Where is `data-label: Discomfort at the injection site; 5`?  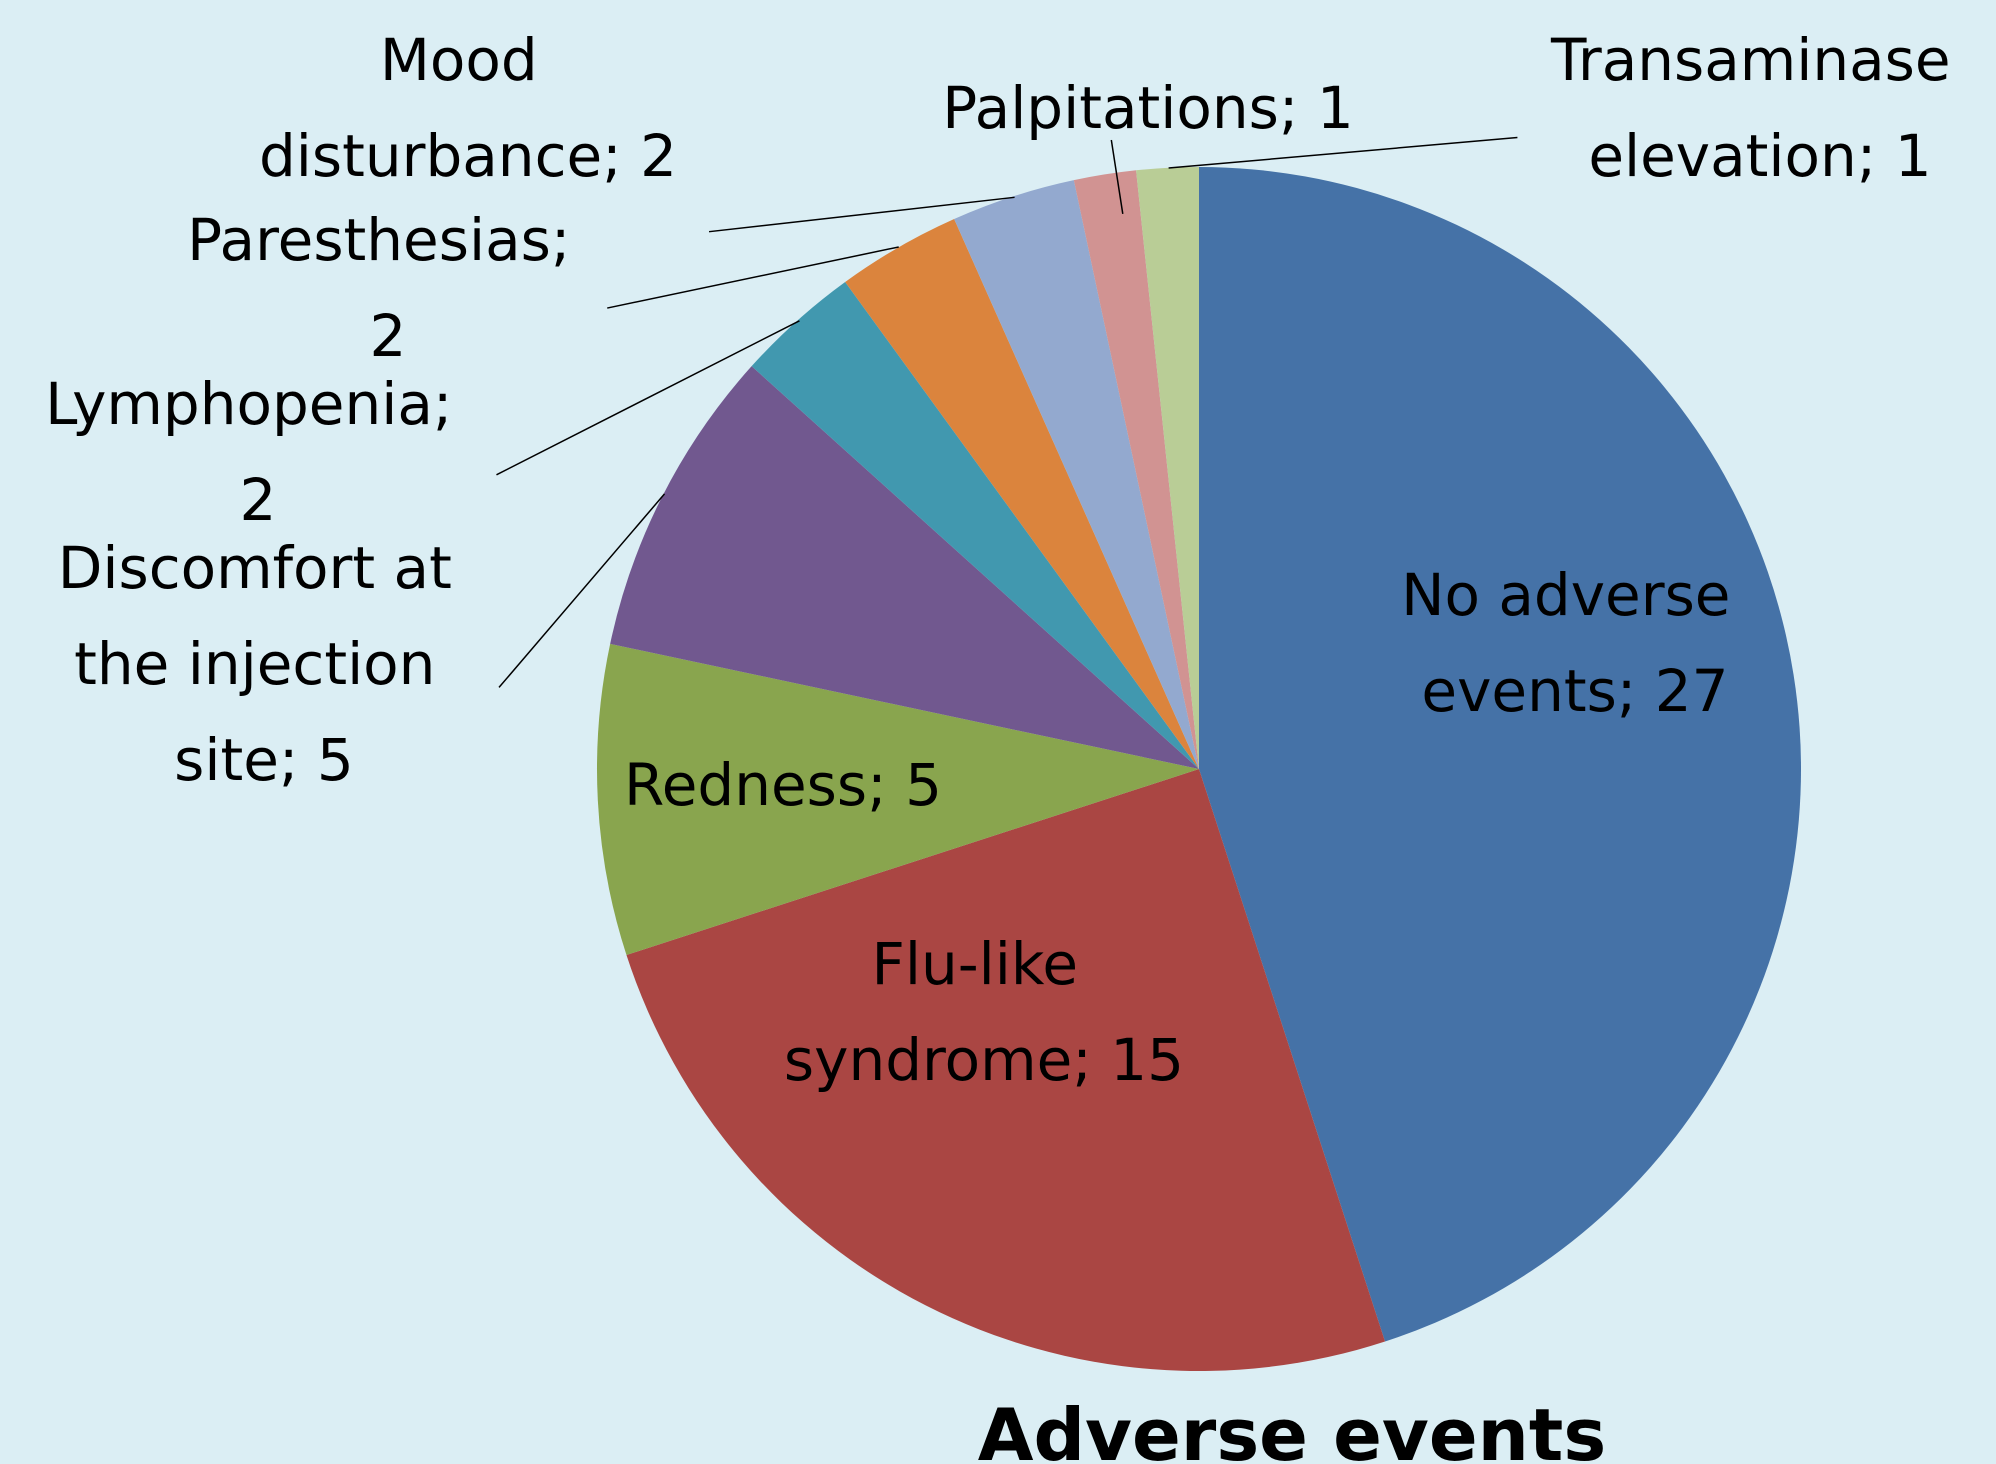
data-label: Discomfort at the injection site; 5 is located at coordinates (264, 664).